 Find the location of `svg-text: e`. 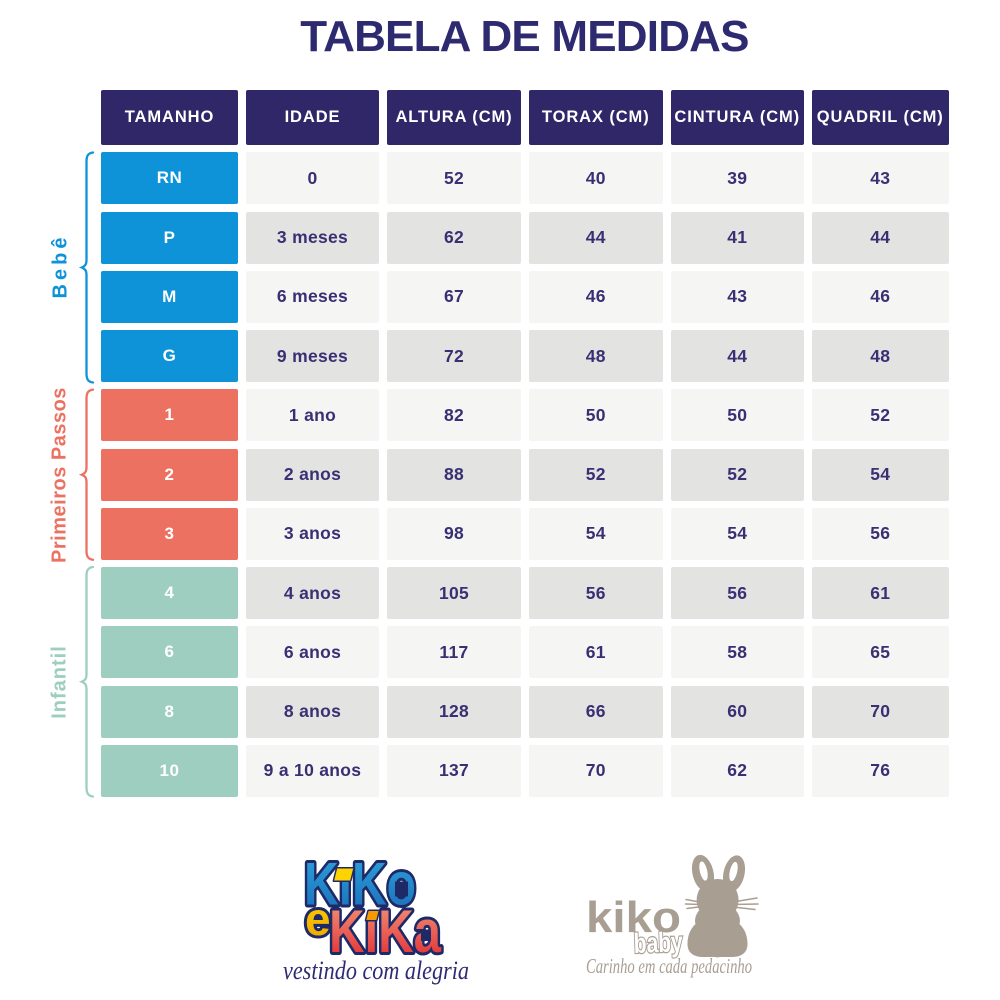

svg-text: e is located at coordinates (318, 919).